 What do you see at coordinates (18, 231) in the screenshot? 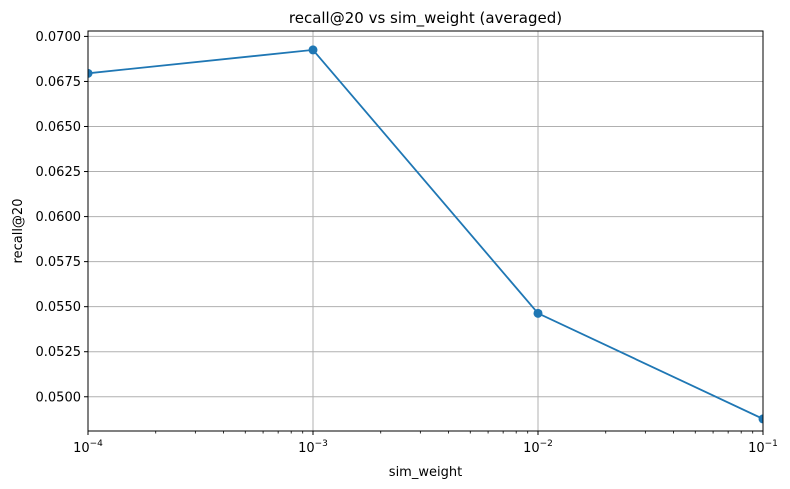
I see `y-axis-label: recall@20` at bounding box center [18, 231].